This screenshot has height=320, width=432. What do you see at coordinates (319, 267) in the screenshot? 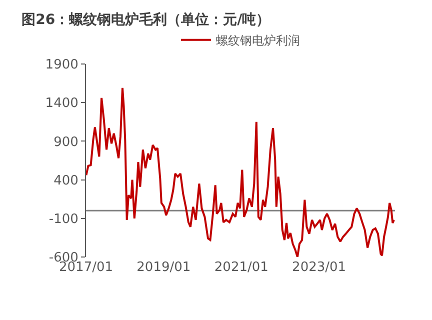
I see `x-tick-label: 2023/01` at bounding box center [319, 267].